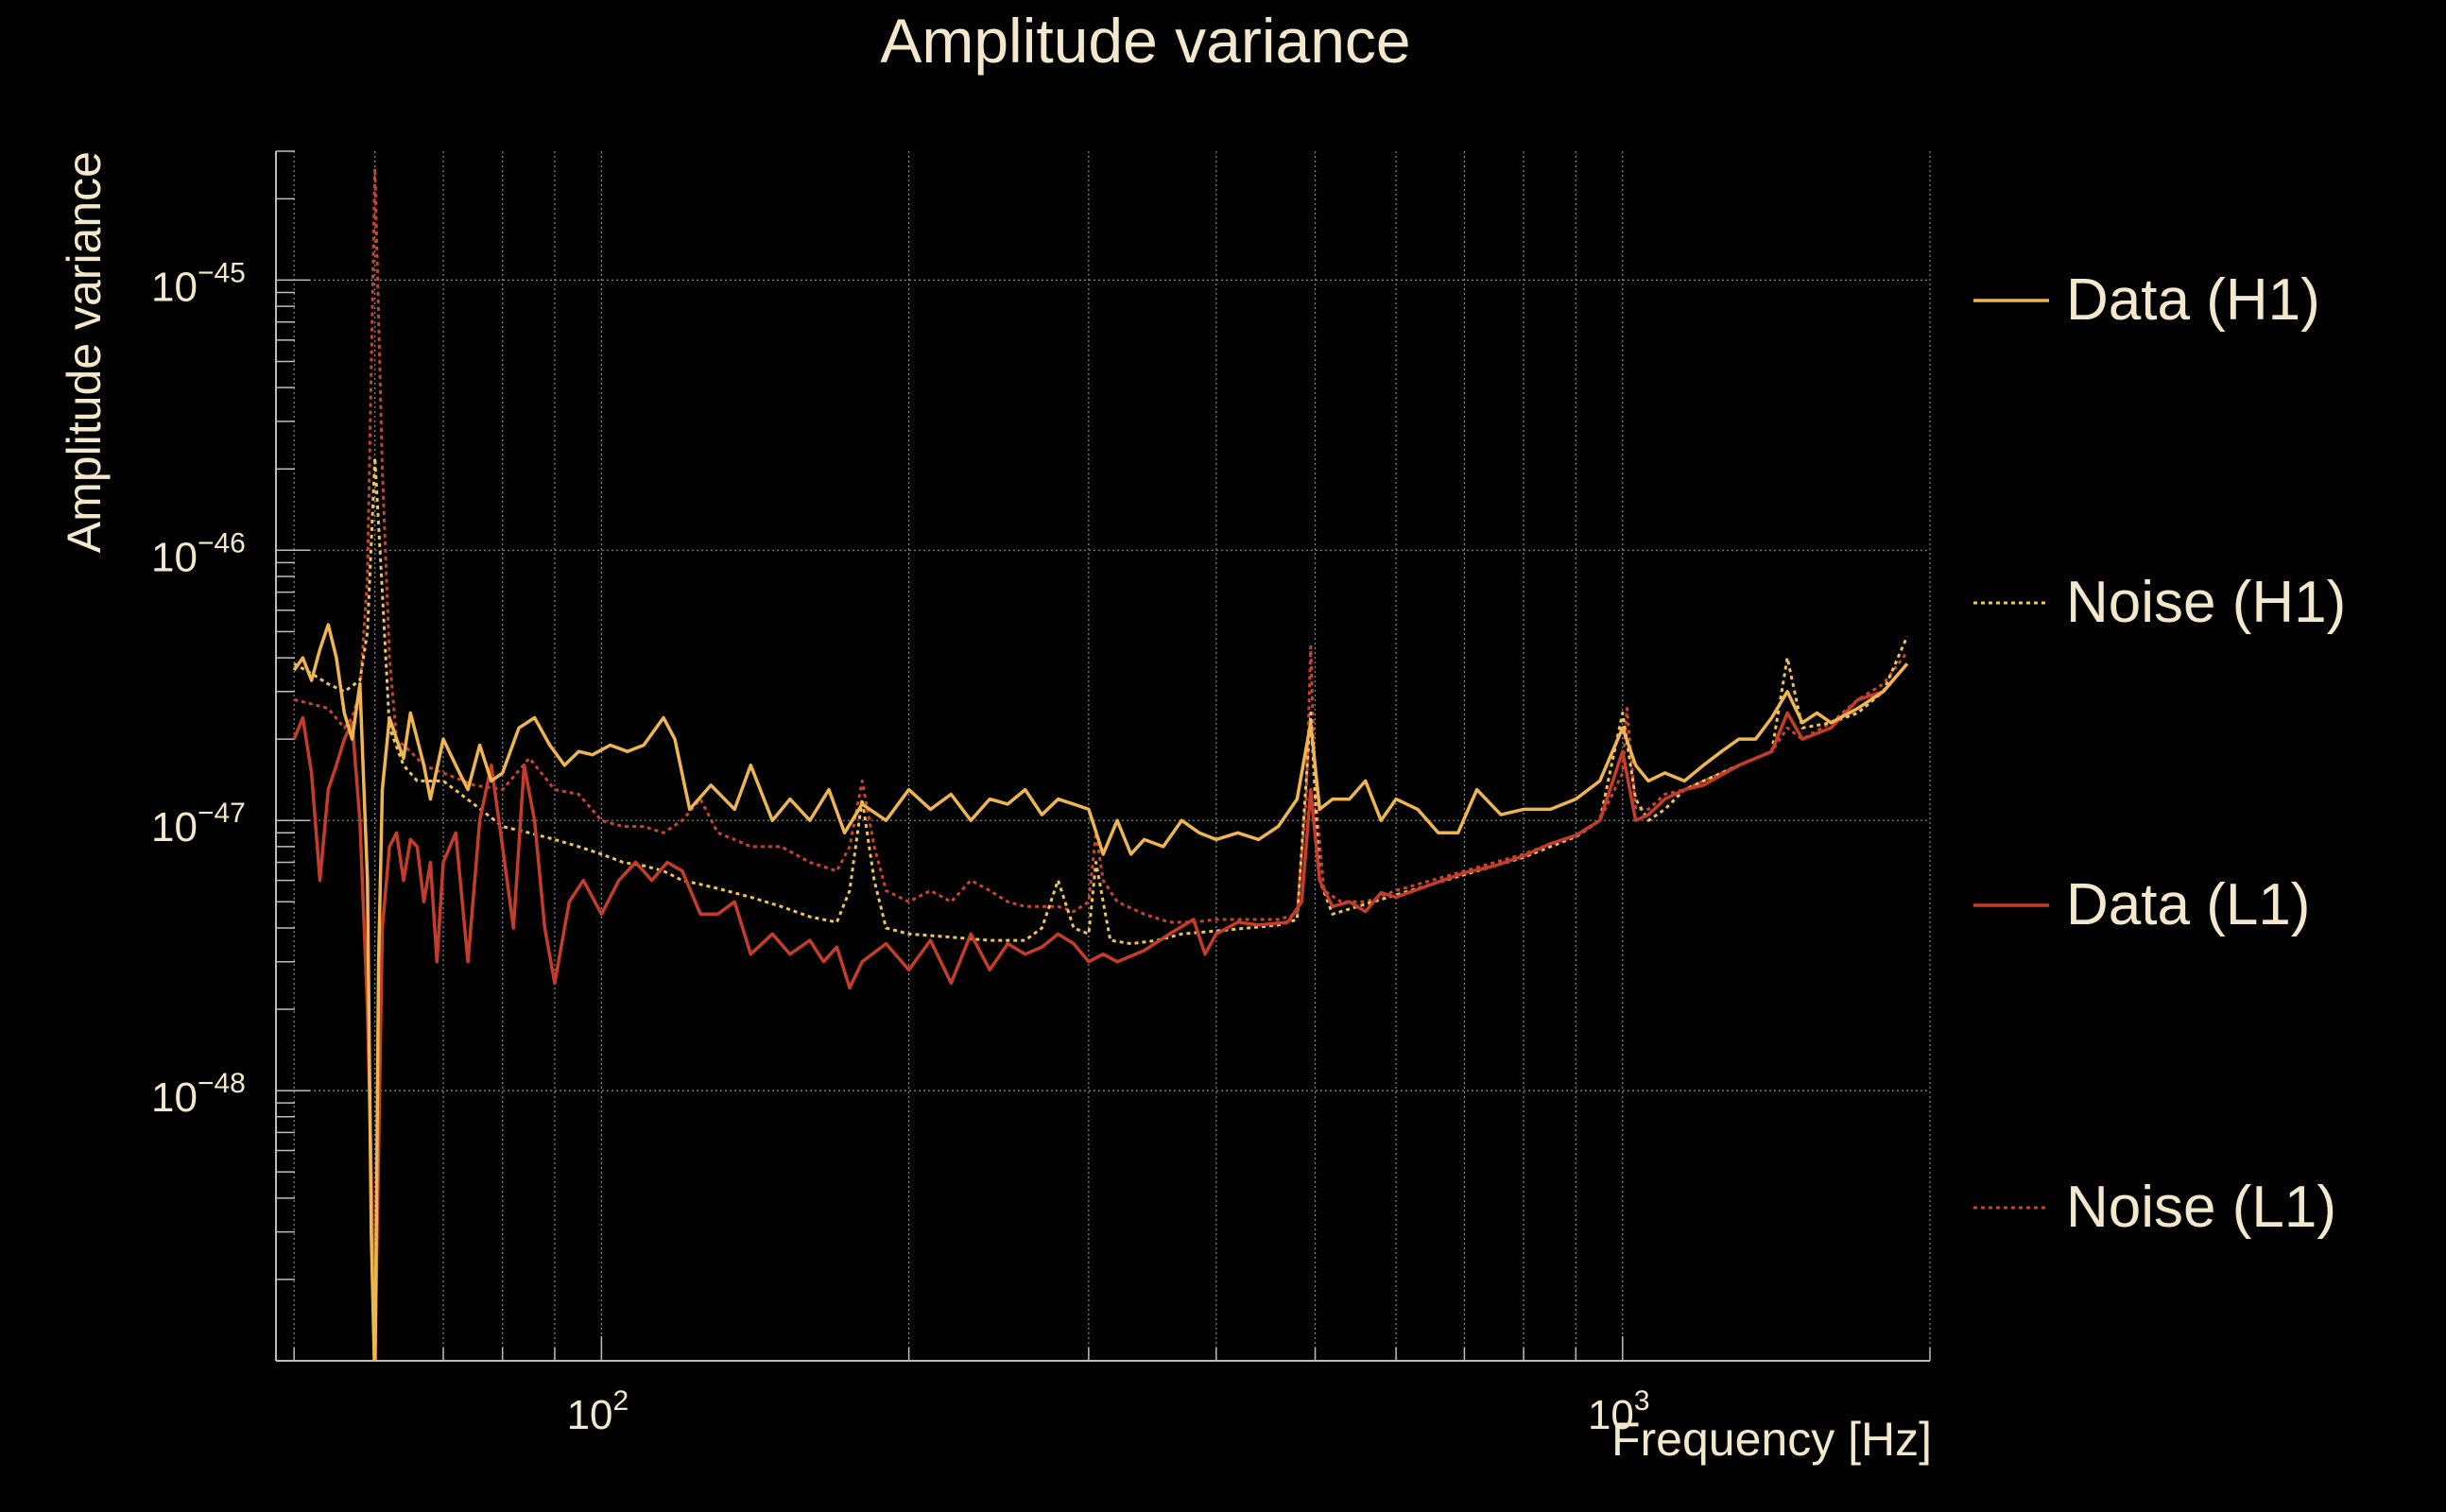 The height and width of the screenshot is (1512, 2446). Describe the element at coordinates (2193, 300) in the screenshot. I see `legend-label: Data (H1)` at that location.